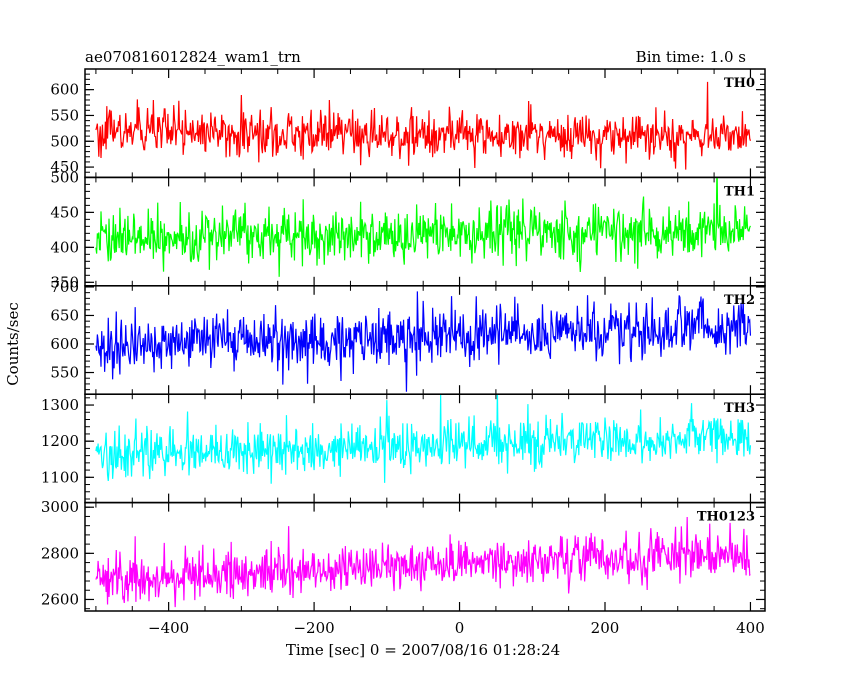 The width and height of the screenshot is (850, 684). I want to click on y-tick-label: 400, so click(64, 247).